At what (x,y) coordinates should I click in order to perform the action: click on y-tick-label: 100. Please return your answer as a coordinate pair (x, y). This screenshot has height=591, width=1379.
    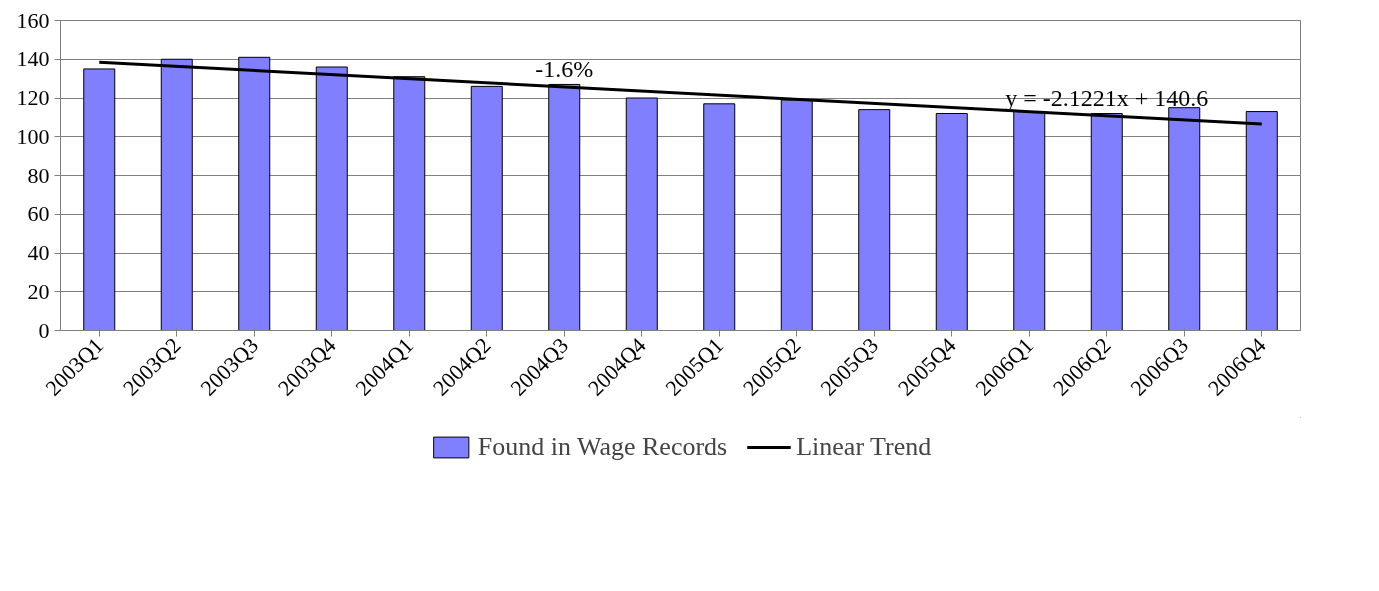
    Looking at the image, I should click on (33, 136).